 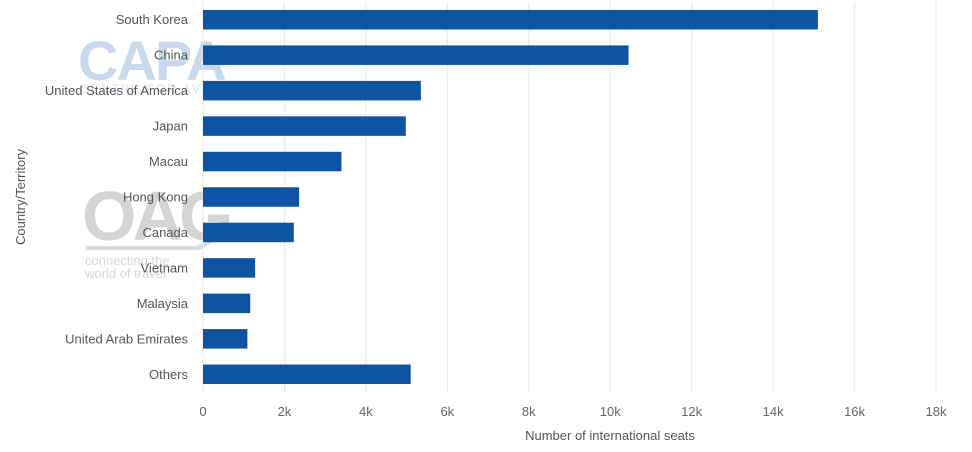 I want to click on x-tick-label: 0, so click(x=202, y=411).